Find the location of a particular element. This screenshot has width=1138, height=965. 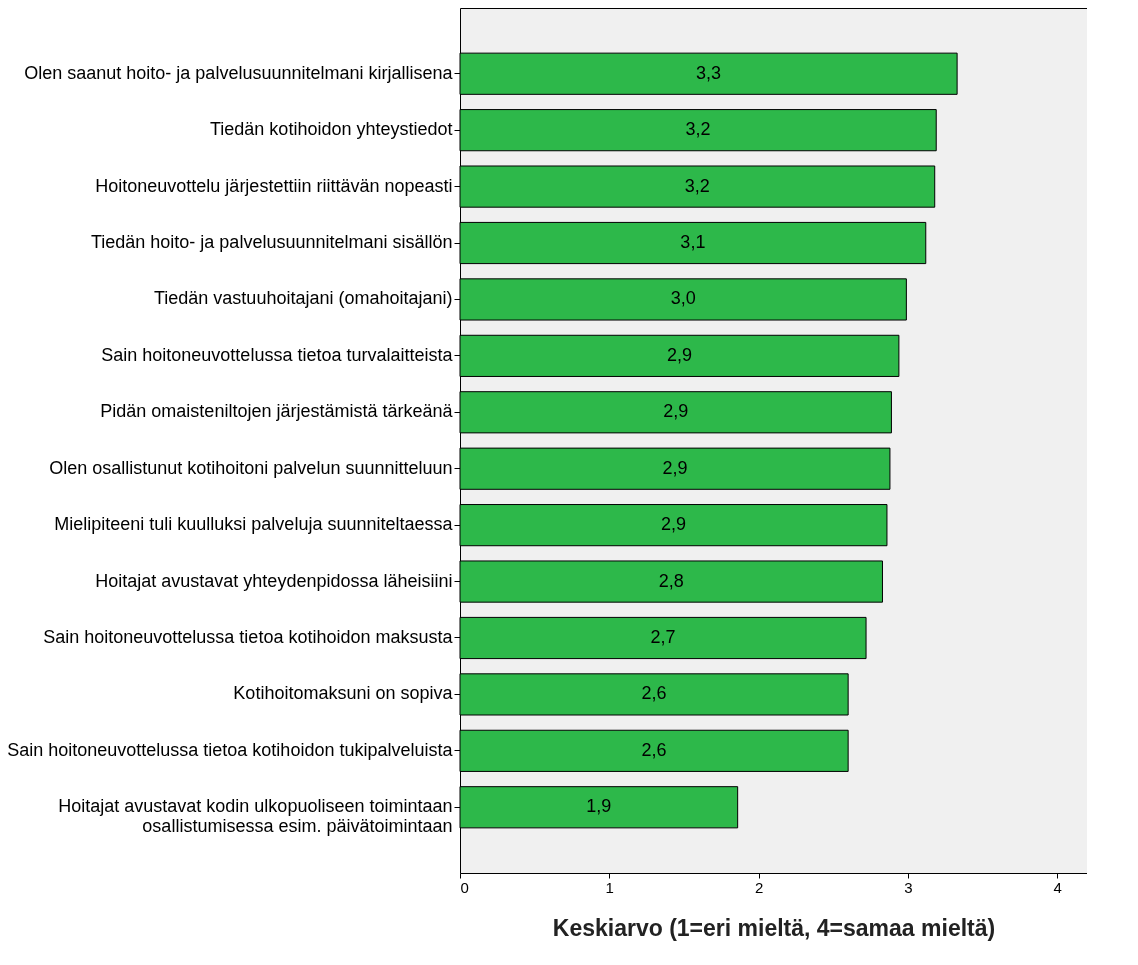

data-label: 3,1 is located at coordinates (693, 242).